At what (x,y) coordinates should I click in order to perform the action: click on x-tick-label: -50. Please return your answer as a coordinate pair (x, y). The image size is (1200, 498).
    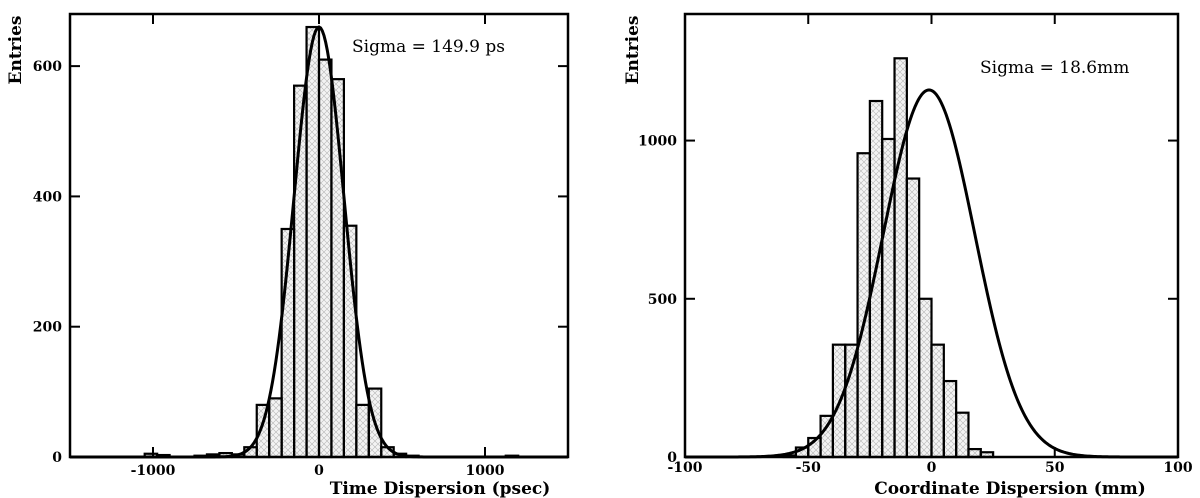
    Looking at the image, I should click on (809, 468).